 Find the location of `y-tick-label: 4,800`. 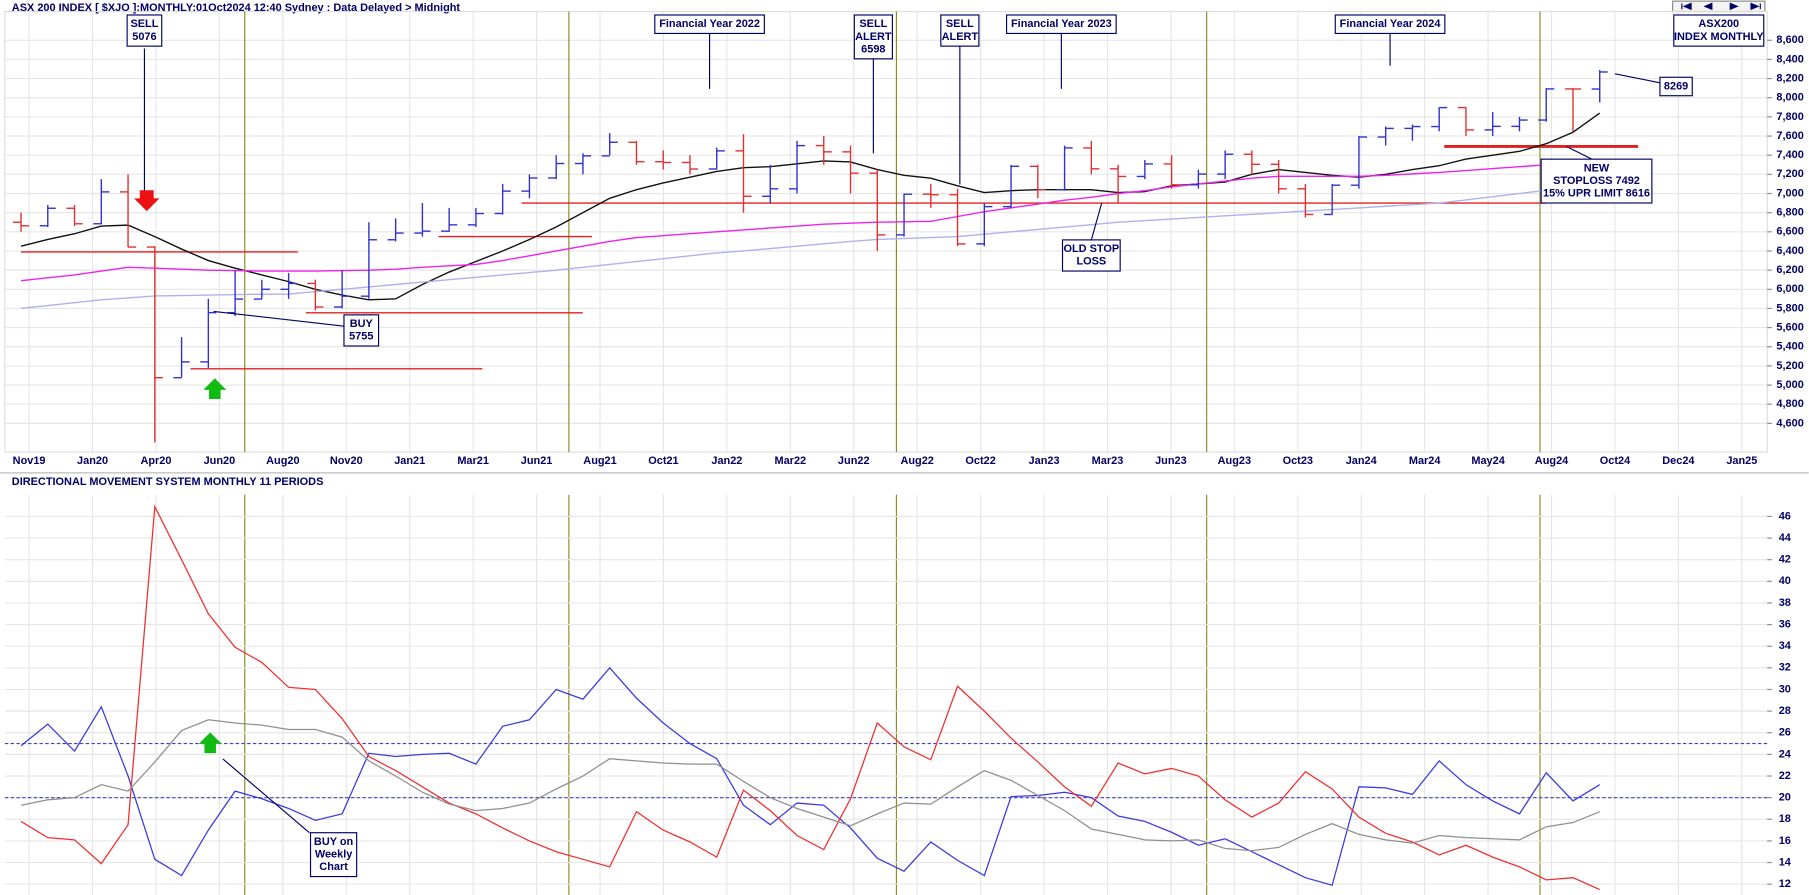

y-tick-label: 4,800 is located at coordinates (1789, 404).